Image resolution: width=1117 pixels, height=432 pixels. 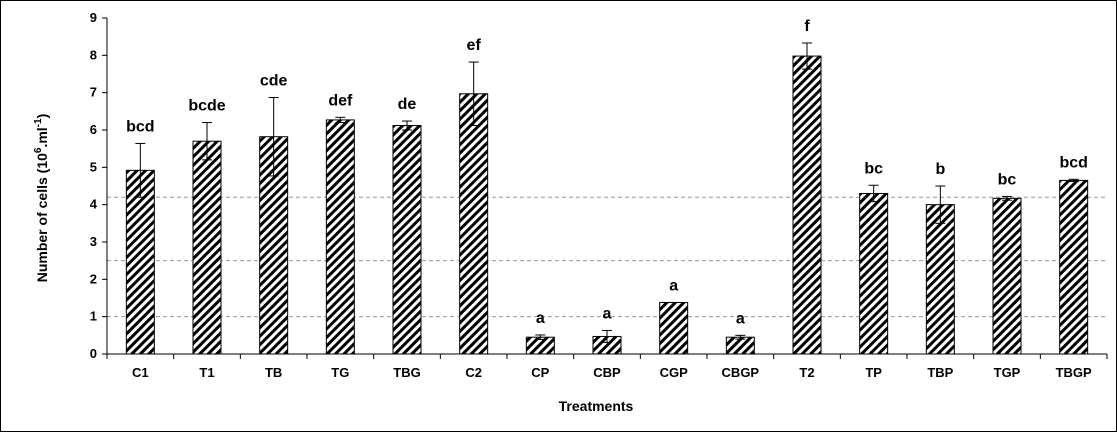 What do you see at coordinates (1073, 162) in the screenshot?
I see `significance-label-TBGP: bcd` at bounding box center [1073, 162].